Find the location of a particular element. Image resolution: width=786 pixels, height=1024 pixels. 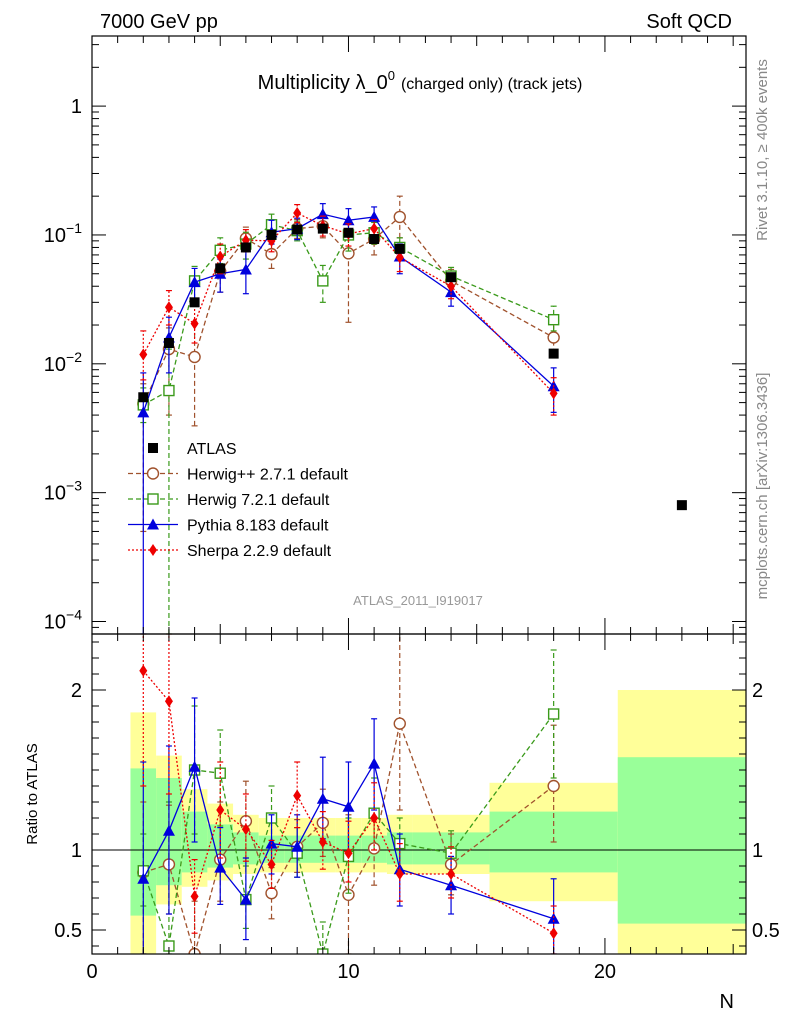

main-y-tick-exp: −1 is located at coordinates (74, 228).